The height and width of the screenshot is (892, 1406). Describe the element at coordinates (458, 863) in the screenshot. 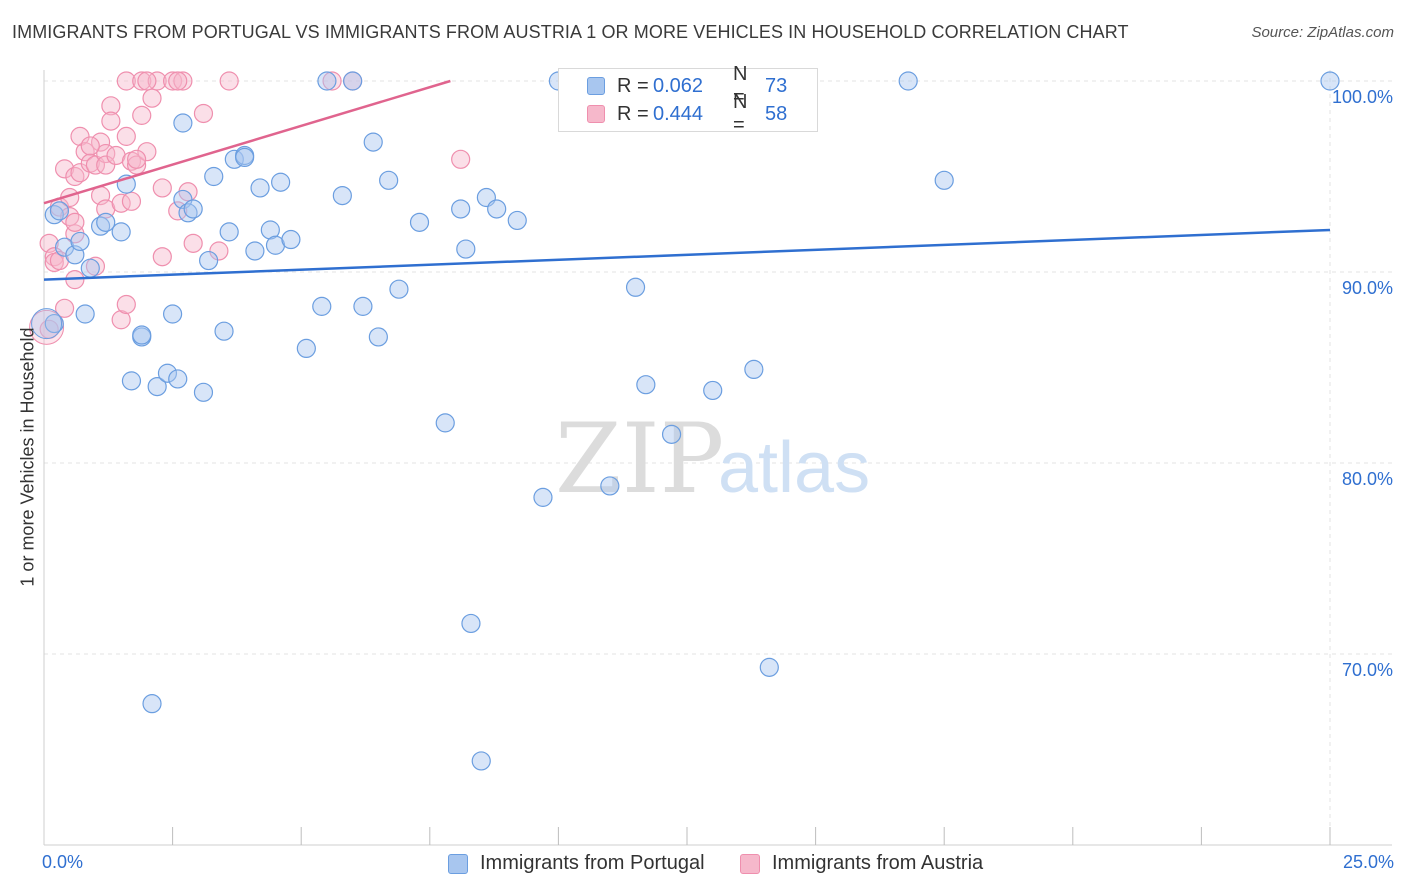

I see `legend-swatch-portugal` at that location.